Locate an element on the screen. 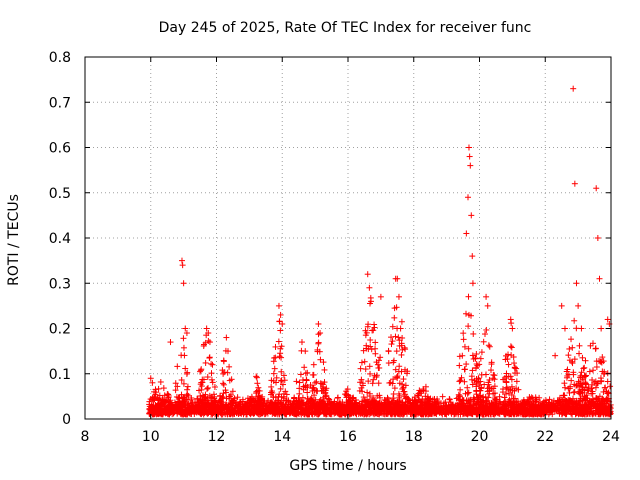 This screenshot has width=640, height=480. x-tick-label: 18 is located at coordinates (414, 437).